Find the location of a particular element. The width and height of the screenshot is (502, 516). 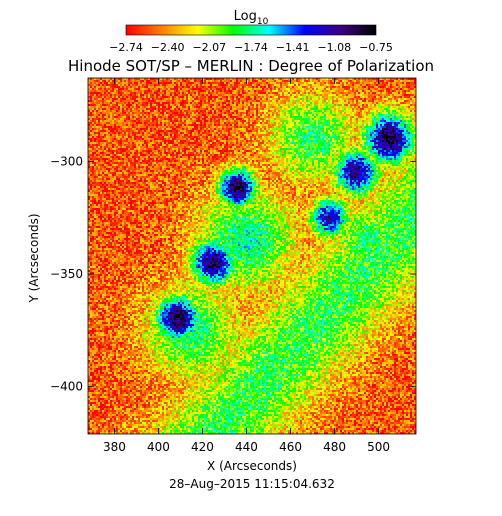

colorbar-title-base: Log is located at coordinates (245, 16).